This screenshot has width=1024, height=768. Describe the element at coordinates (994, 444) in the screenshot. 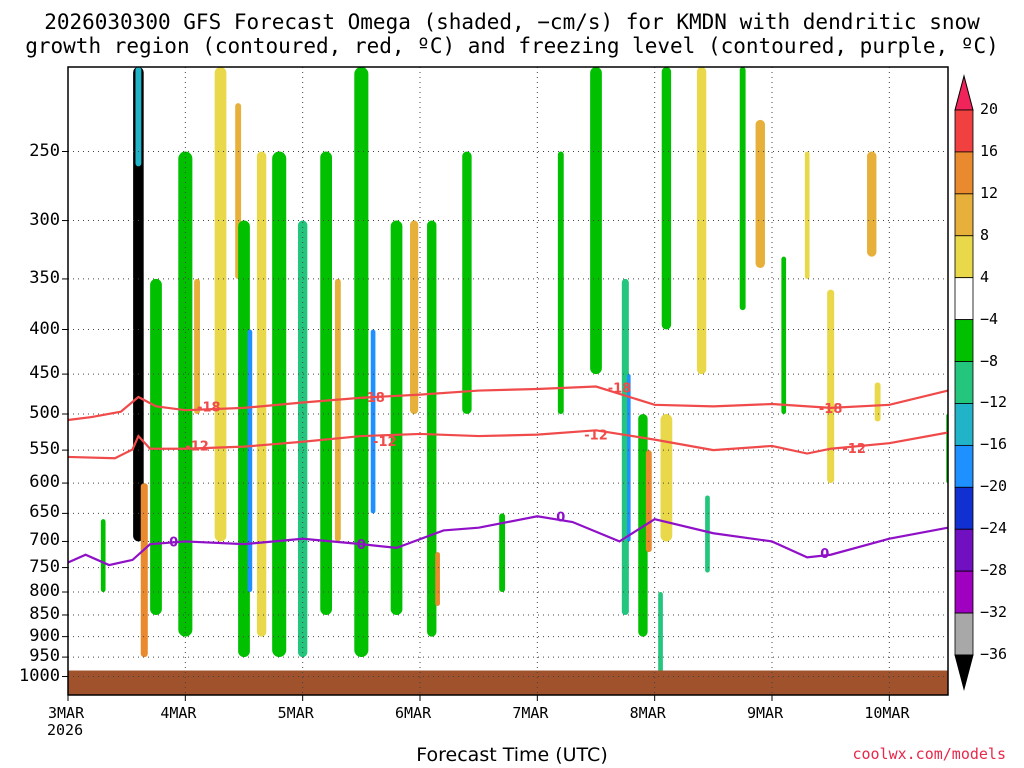

I see `colorbar-label-8: −16` at that location.